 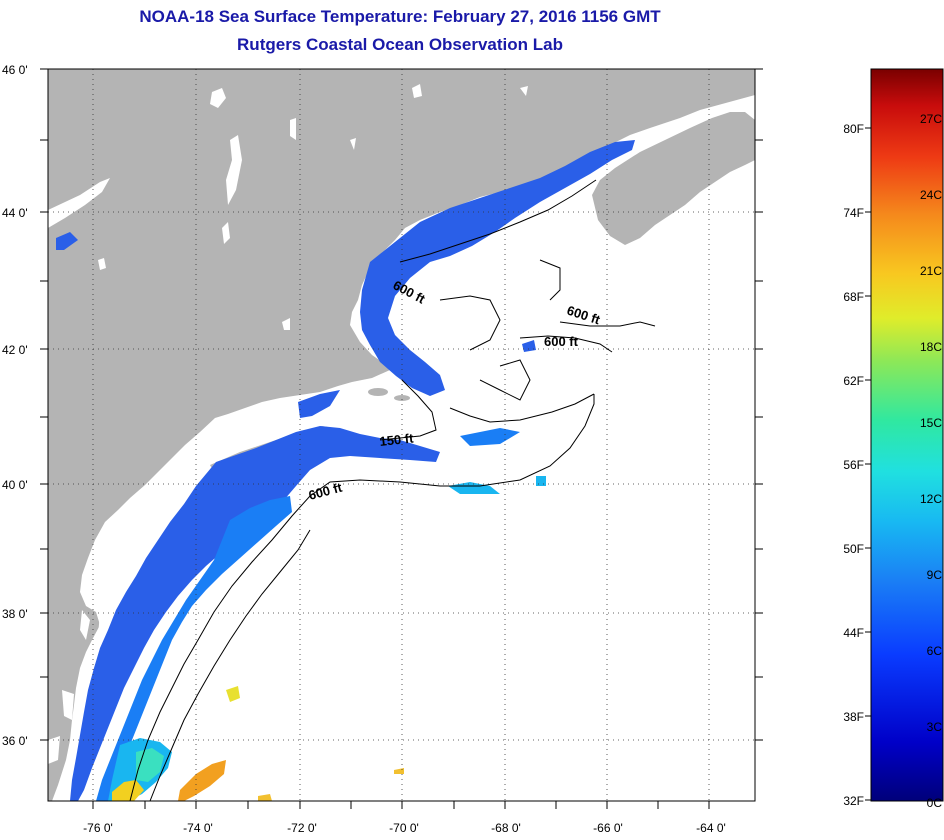 I want to click on colorbar-f-label: 80F, so click(x=853, y=129).